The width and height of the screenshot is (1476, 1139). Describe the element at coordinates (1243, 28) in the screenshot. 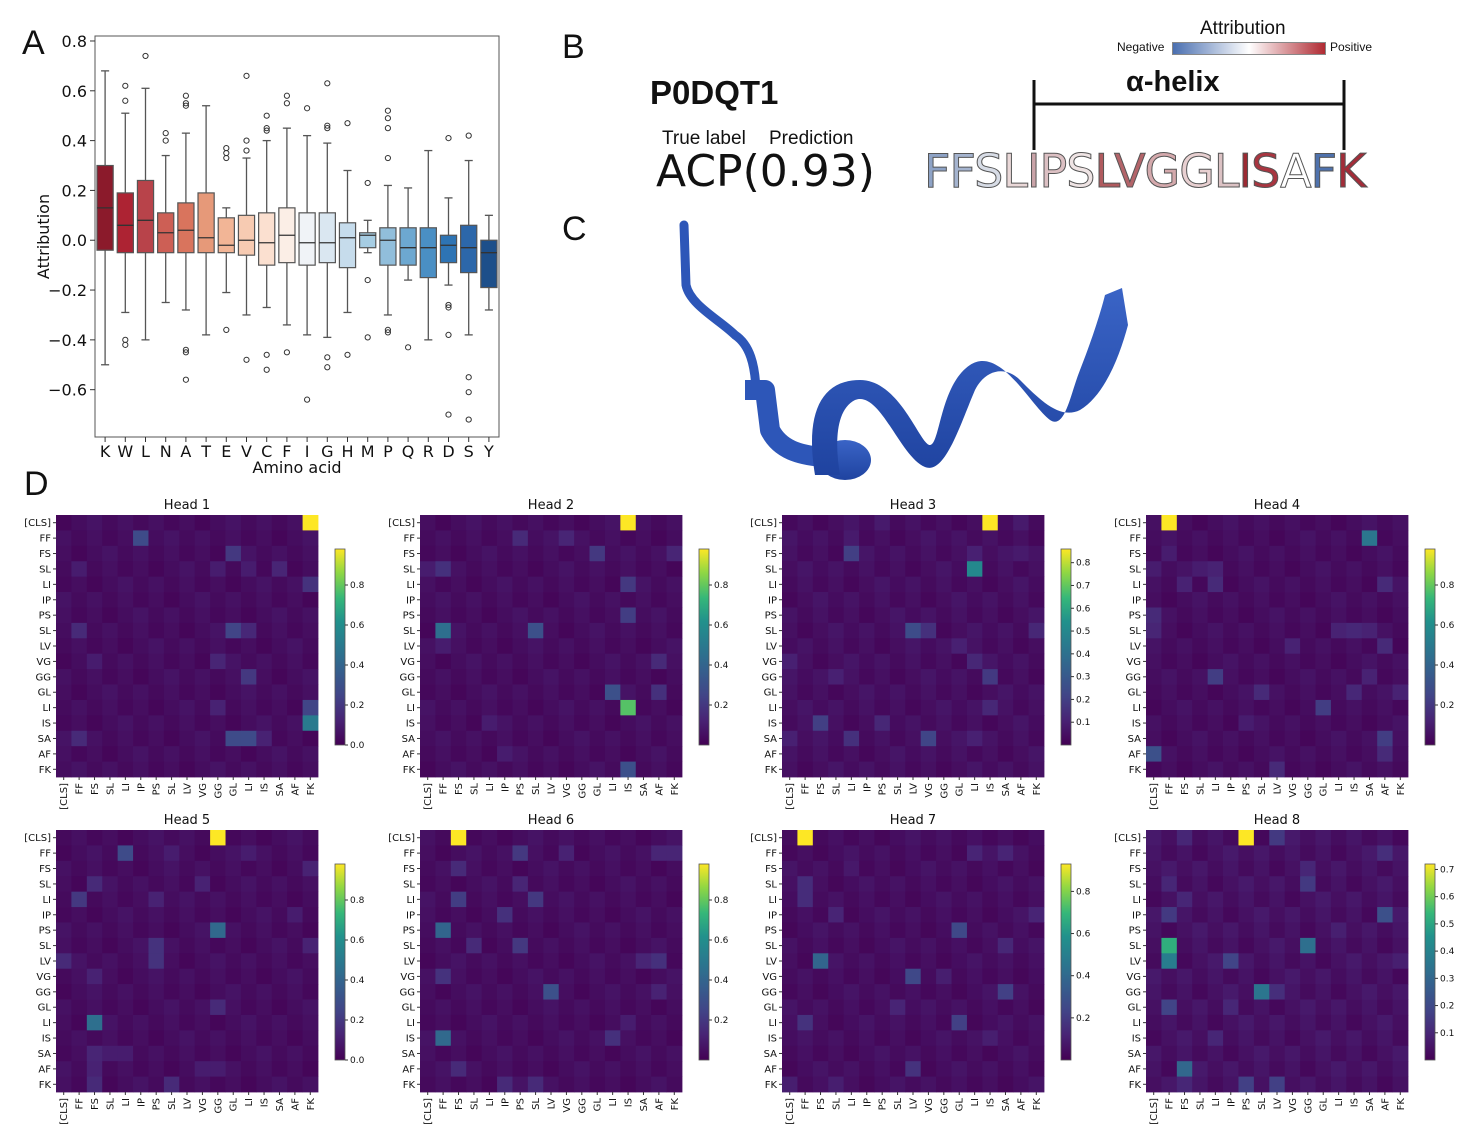

I see `attribution-legend-title: Attribution` at that location.